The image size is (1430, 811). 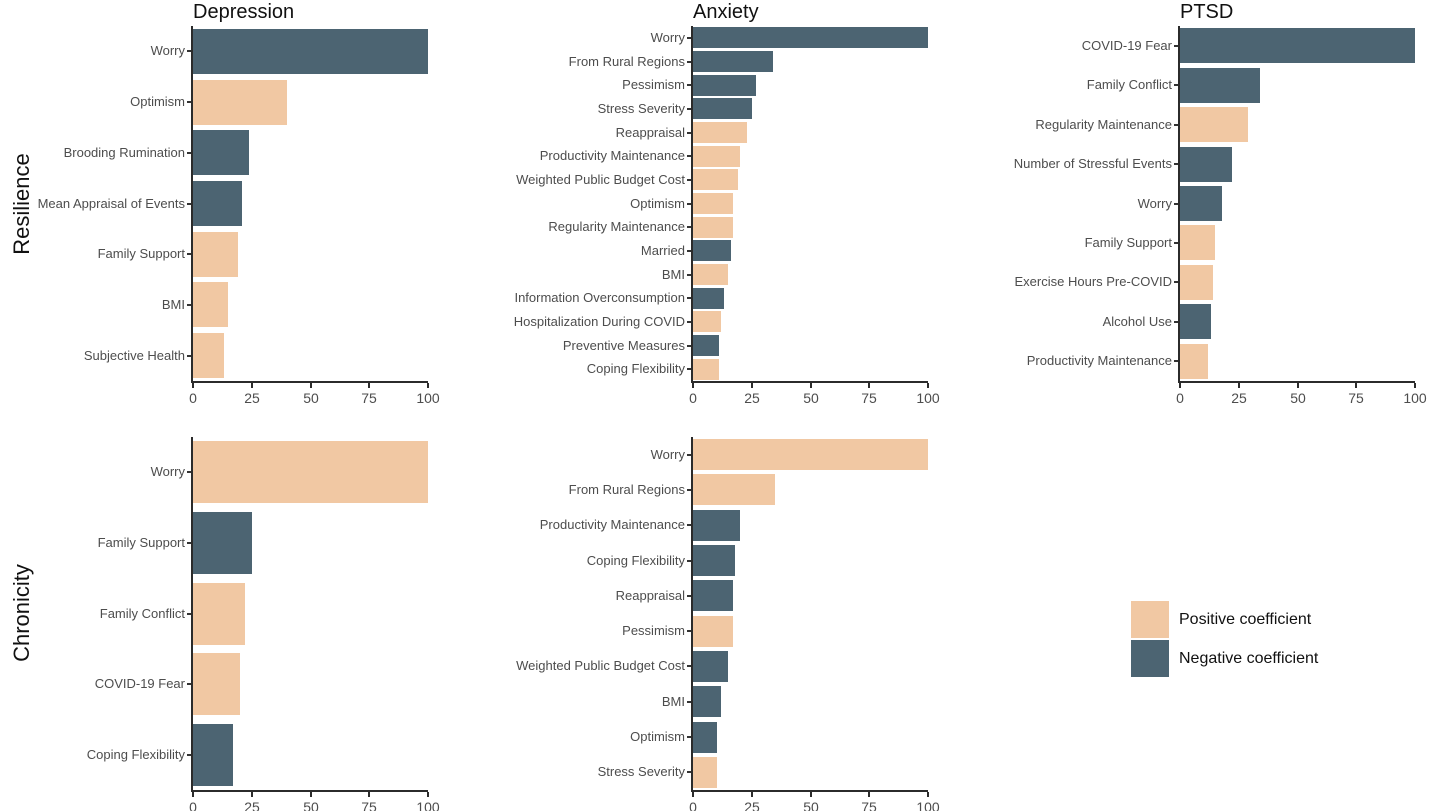 I want to click on category-label: Brooding Rumination, so click(x=124, y=152).